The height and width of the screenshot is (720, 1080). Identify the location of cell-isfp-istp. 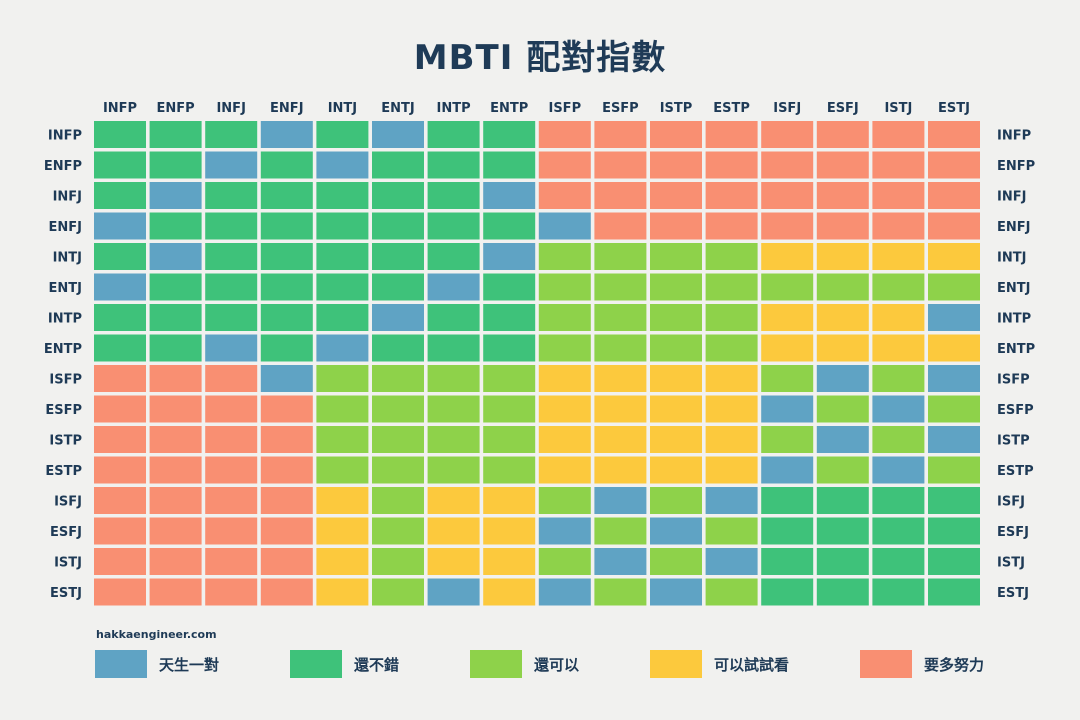
(676, 378).